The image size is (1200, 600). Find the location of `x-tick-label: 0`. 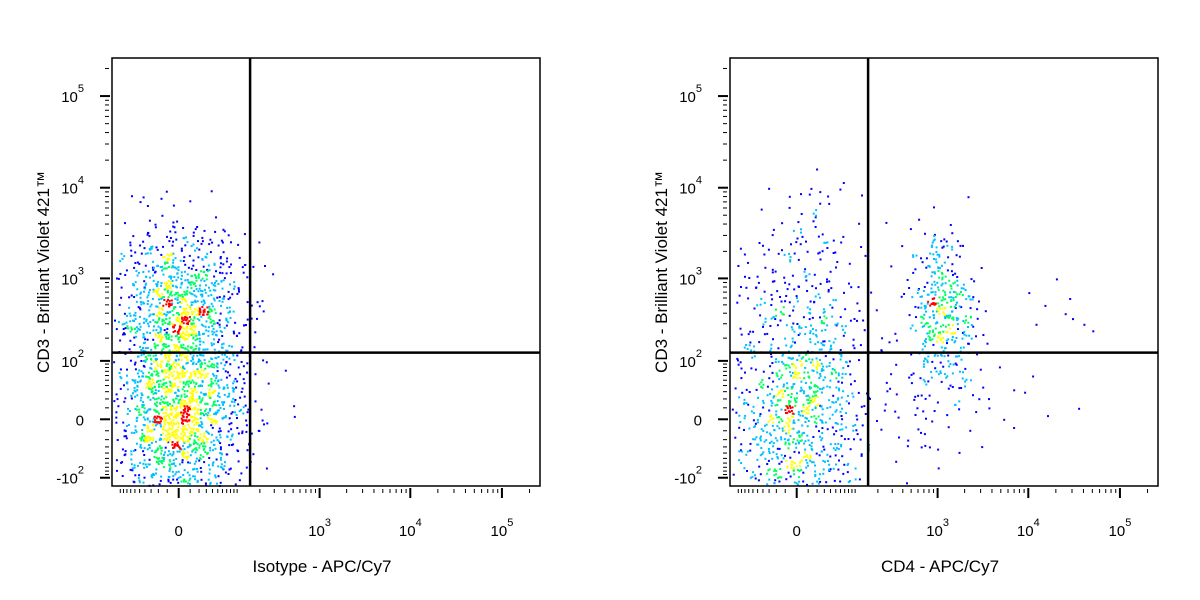

x-tick-label: 0 is located at coordinates (179, 531).